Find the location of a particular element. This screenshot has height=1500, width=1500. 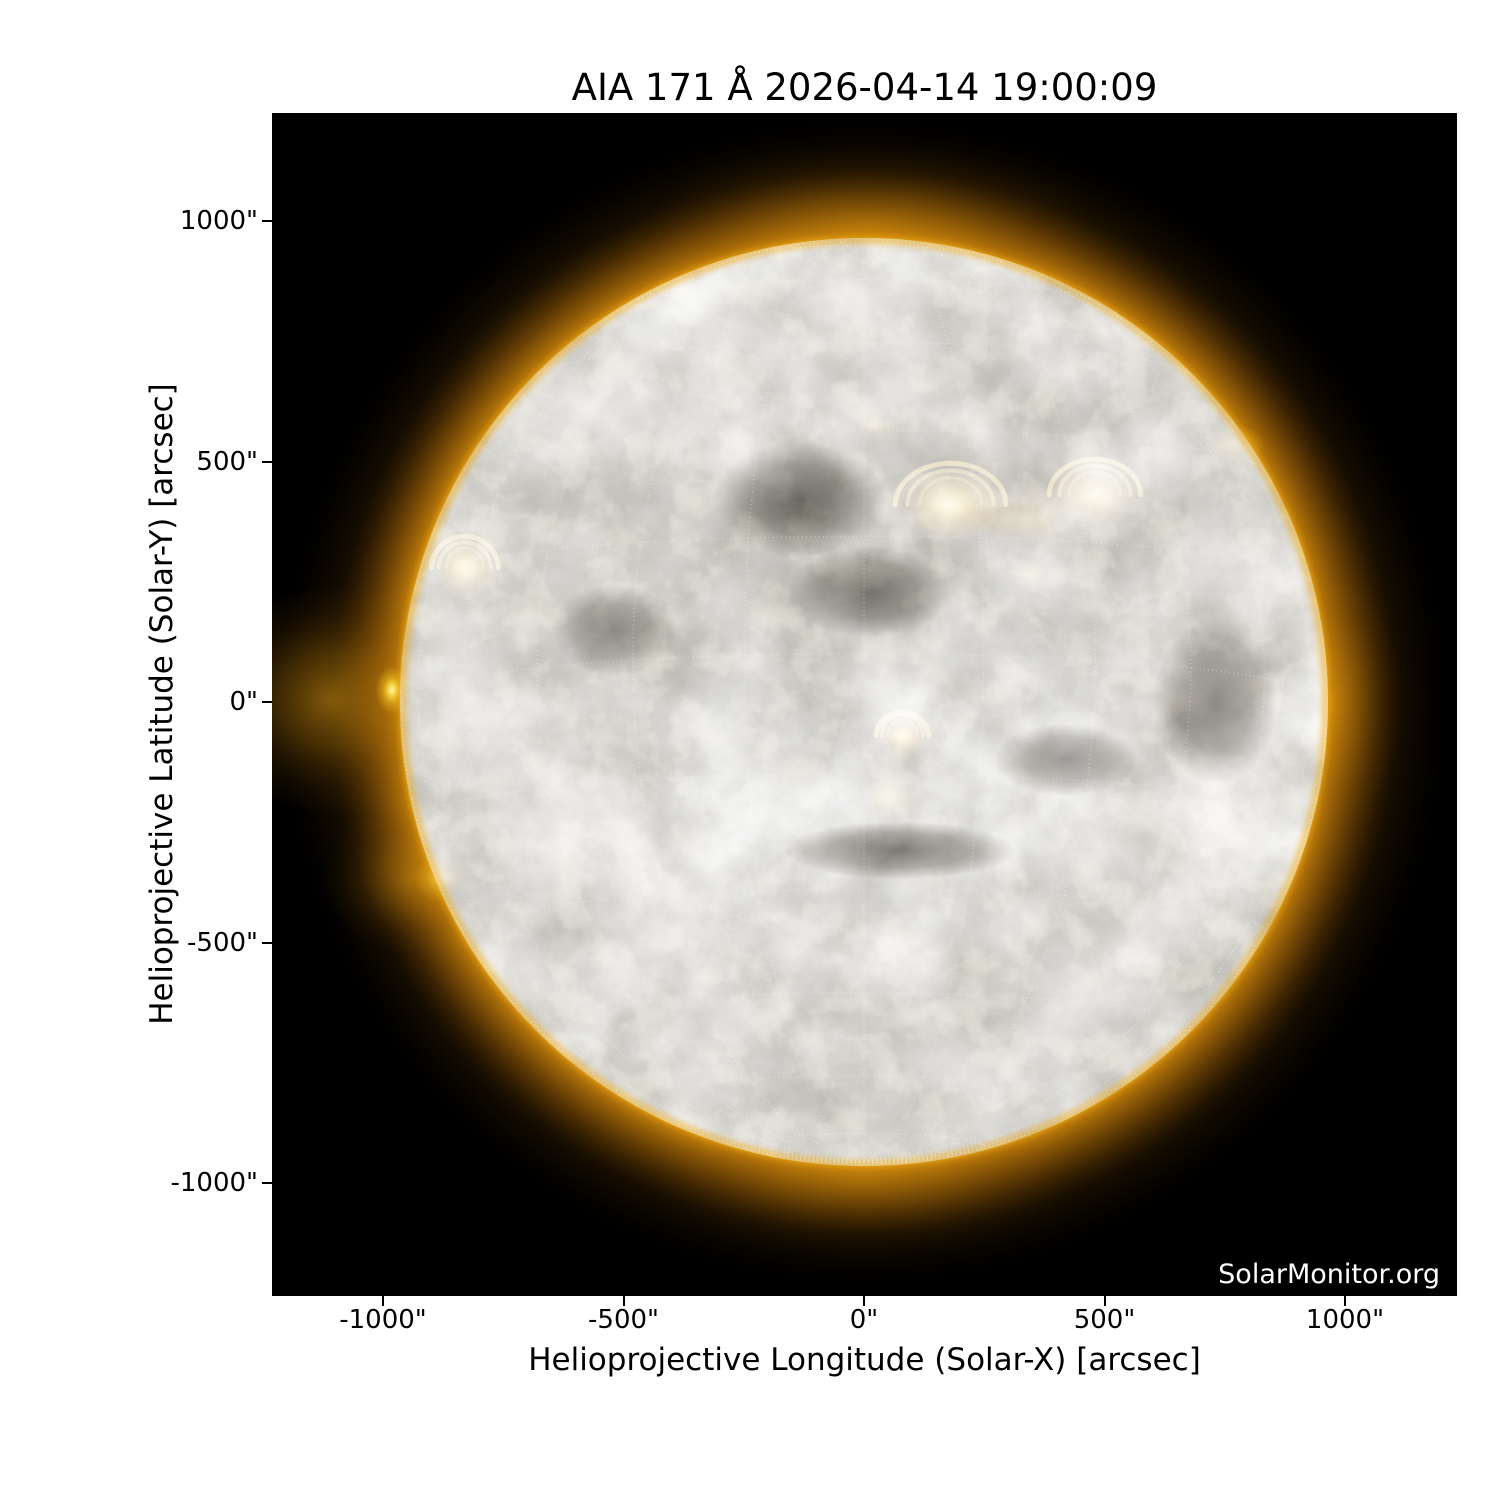

bright-fan-south-center is located at coordinates (888, 798).